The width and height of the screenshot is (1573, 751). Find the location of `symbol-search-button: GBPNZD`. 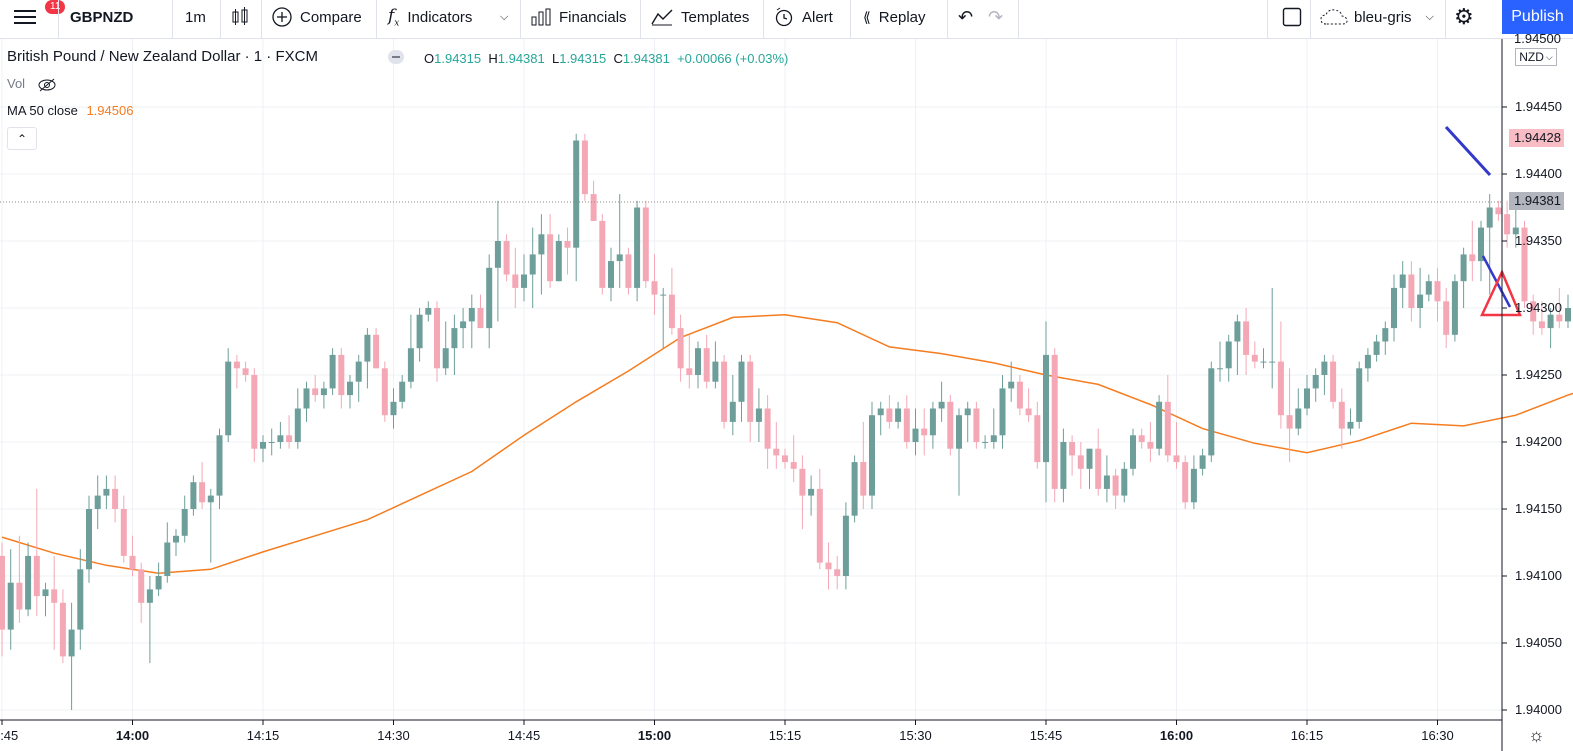

symbol-search-button: GBPNZD is located at coordinates (102, 17).